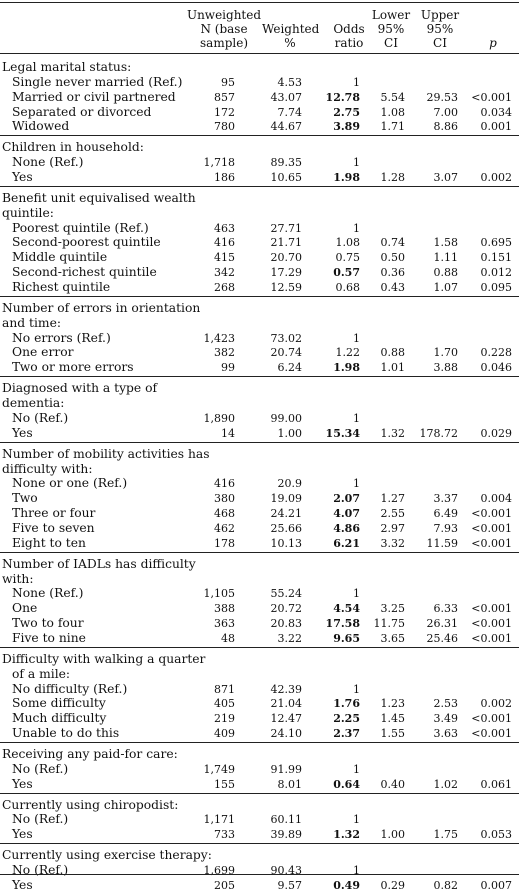 This screenshot has height=893, width=519. What do you see at coordinates (446, 514) in the screenshot?
I see `cell-upper-ci: 6.49` at bounding box center [446, 514].